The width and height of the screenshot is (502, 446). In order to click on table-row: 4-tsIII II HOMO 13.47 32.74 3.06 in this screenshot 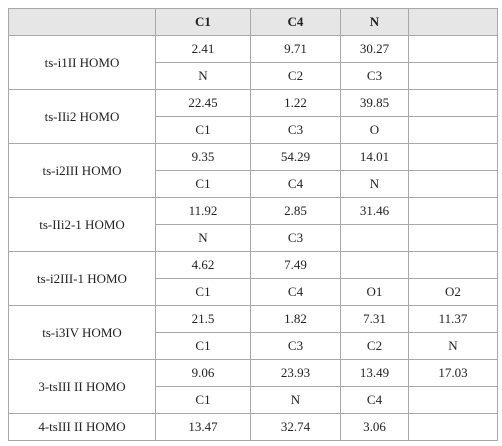, I will do `click(253, 427)`.